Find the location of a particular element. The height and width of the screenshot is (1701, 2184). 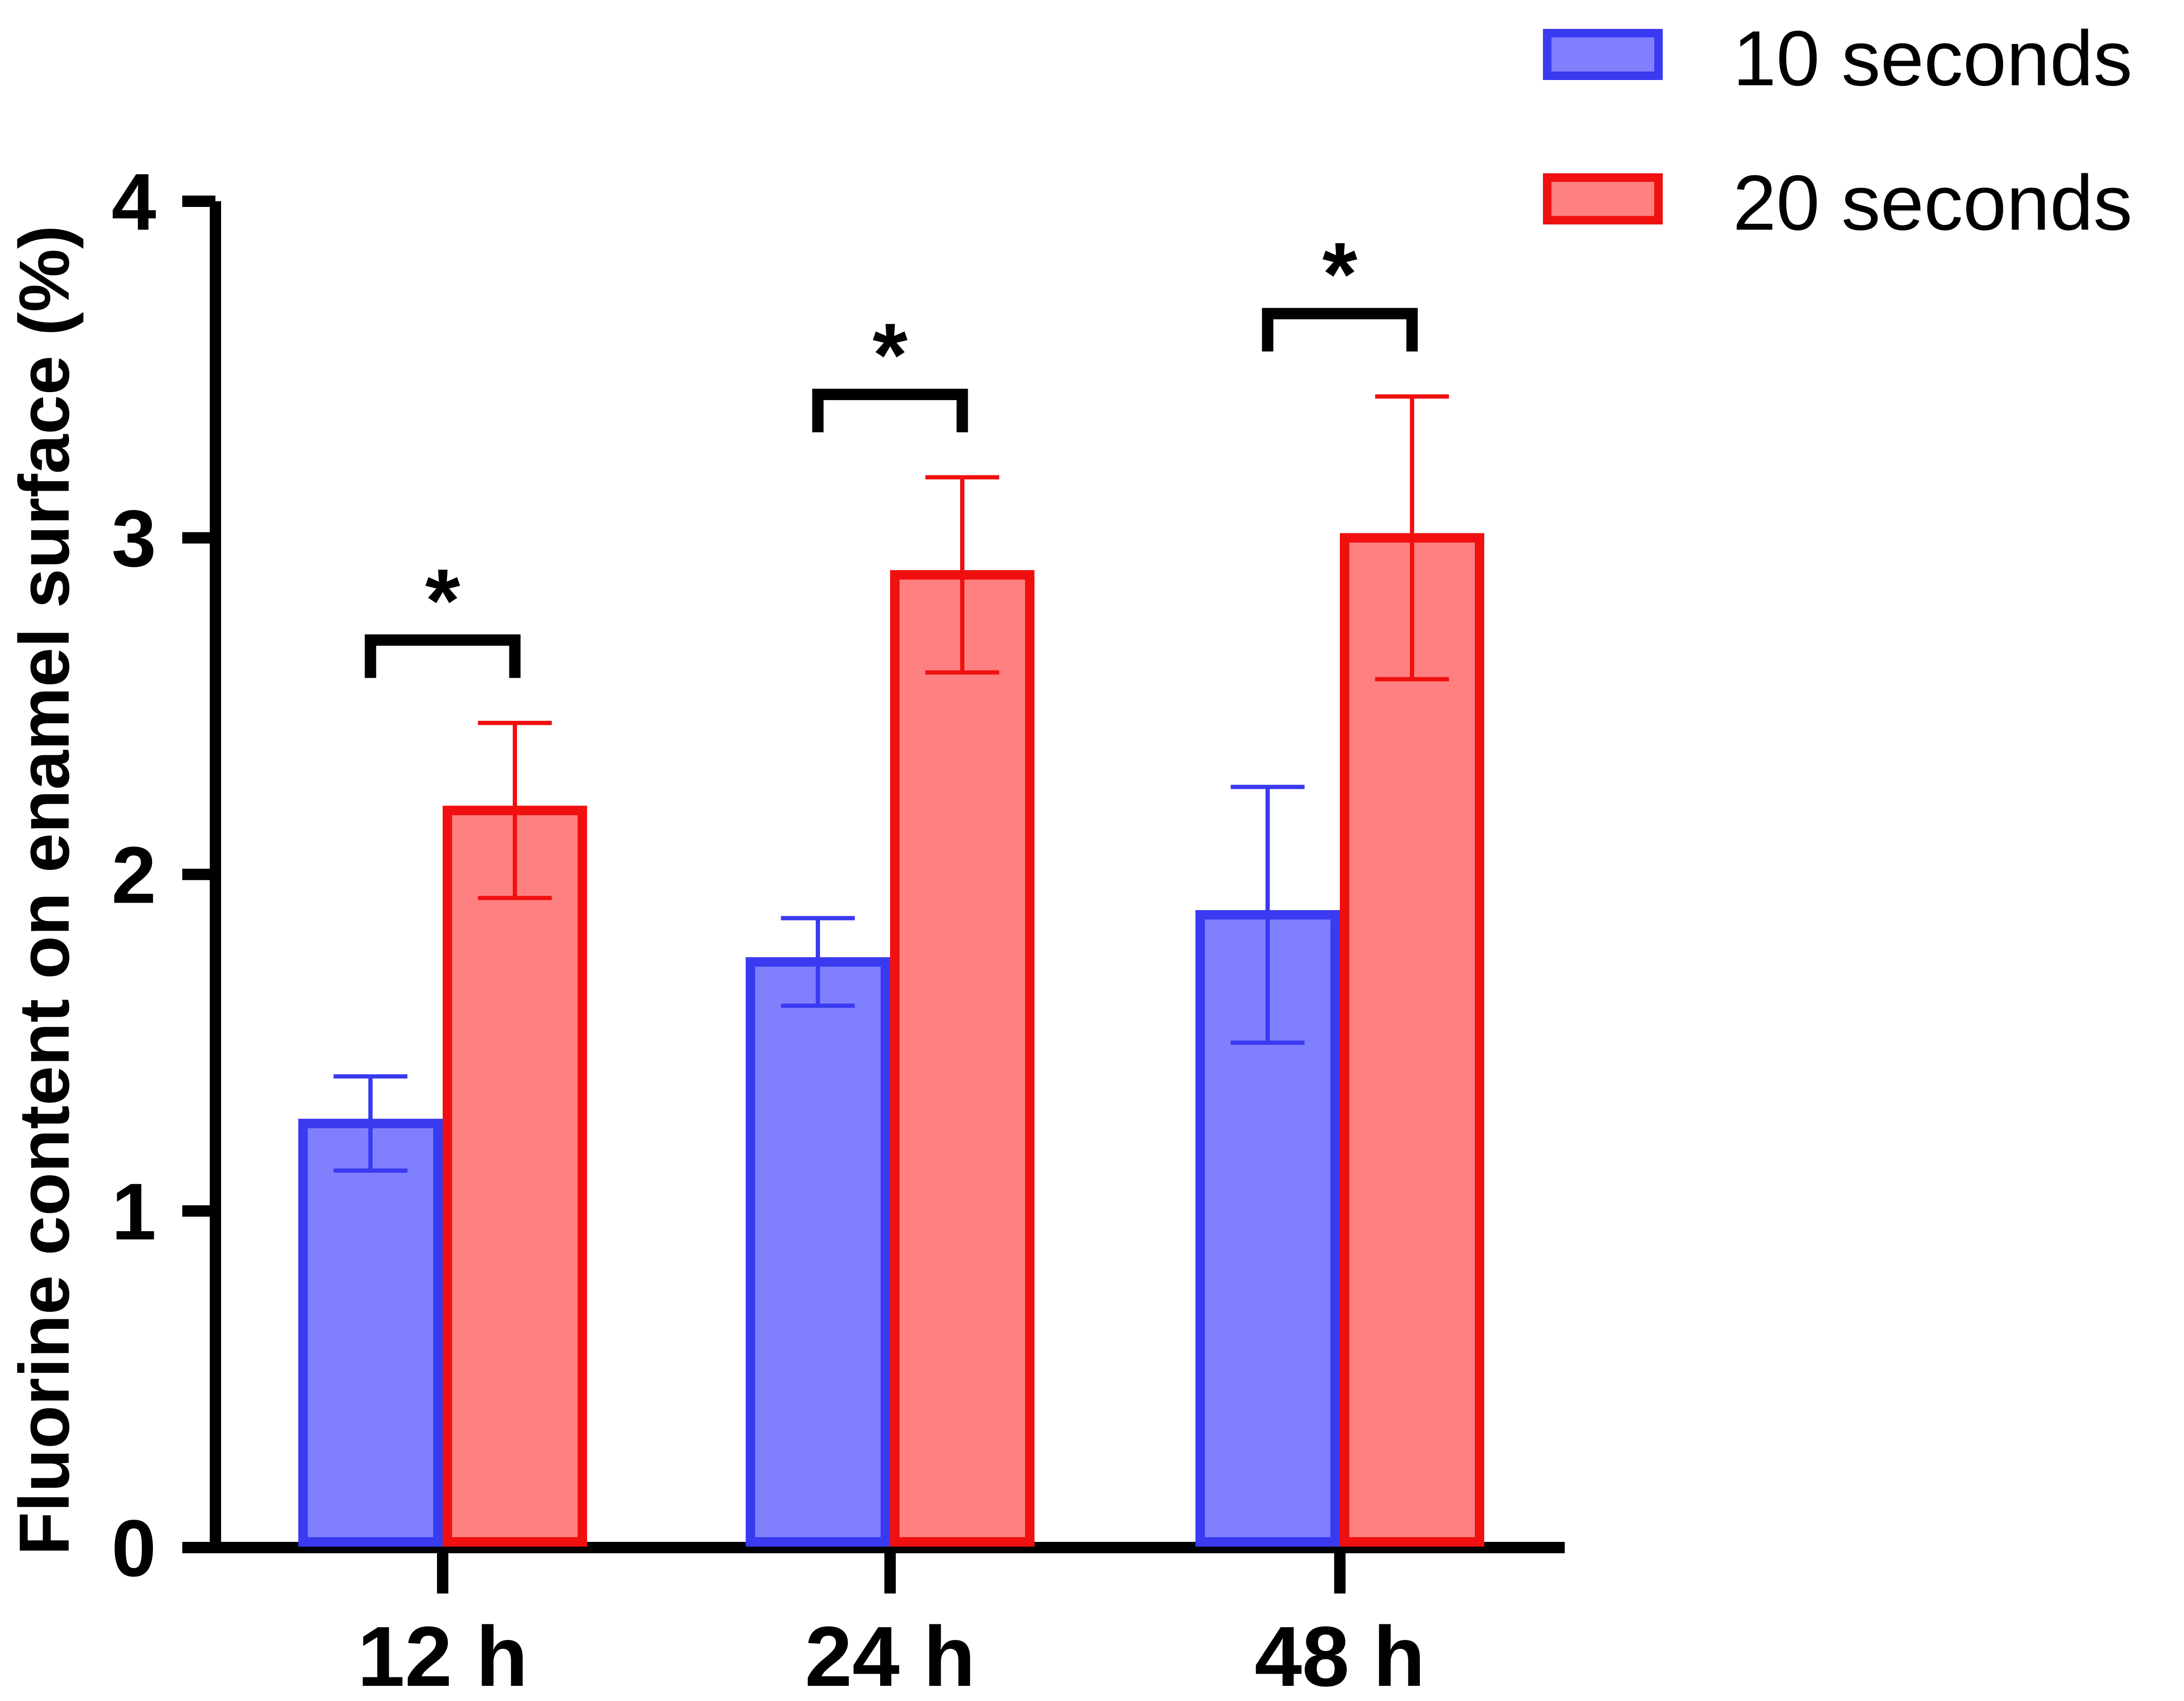

x-tick-label-0: 12 h is located at coordinates (442, 1655).